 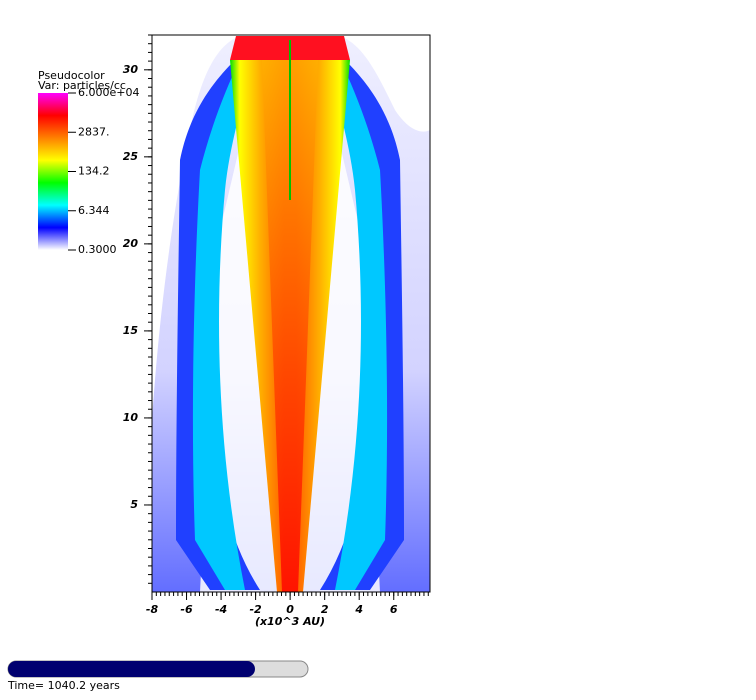 What do you see at coordinates (290, 609) in the screenshot?
I see `x-tick-label: 0` at bounding box center [290, 609].